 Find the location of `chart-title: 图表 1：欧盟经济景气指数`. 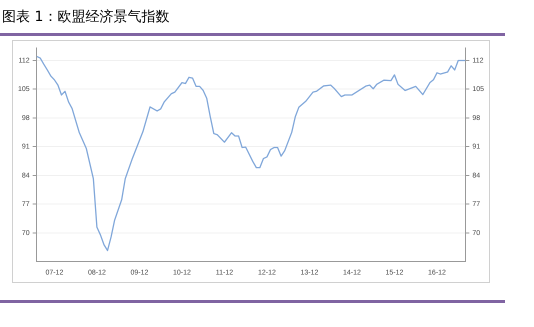

chart-title: 图表 1：欧盟经济景气指数 is located at coordinates (86, 17).